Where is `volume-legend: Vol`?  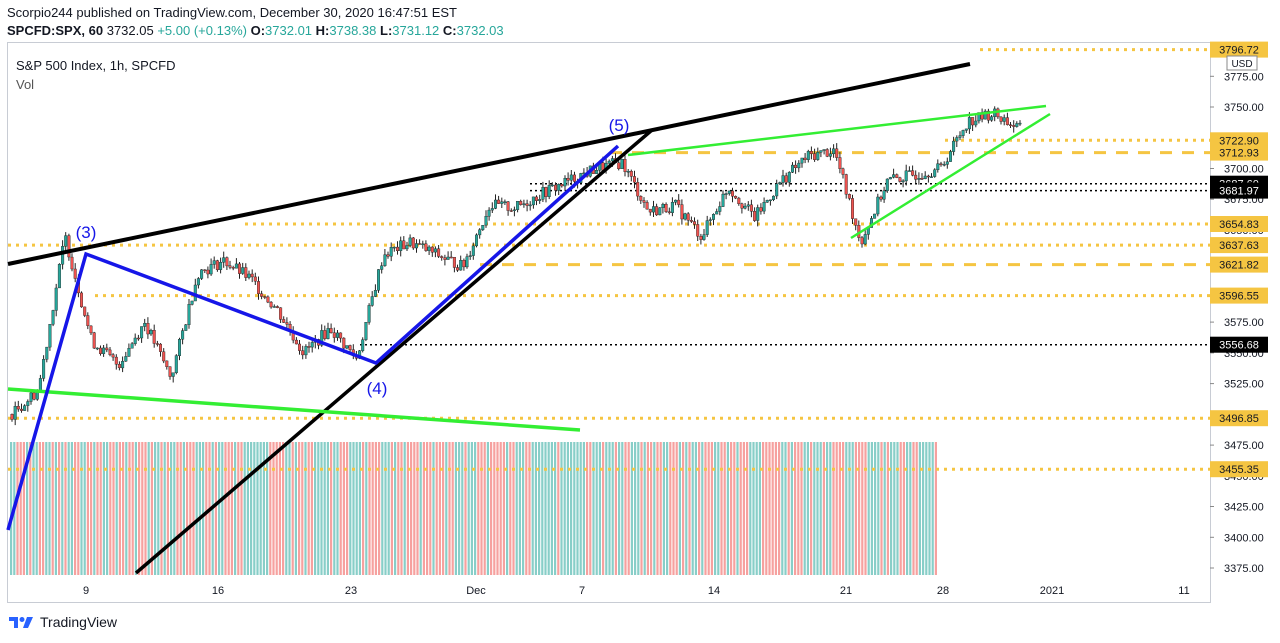
volume-legend: Vol is located at coordinates (25, 84).